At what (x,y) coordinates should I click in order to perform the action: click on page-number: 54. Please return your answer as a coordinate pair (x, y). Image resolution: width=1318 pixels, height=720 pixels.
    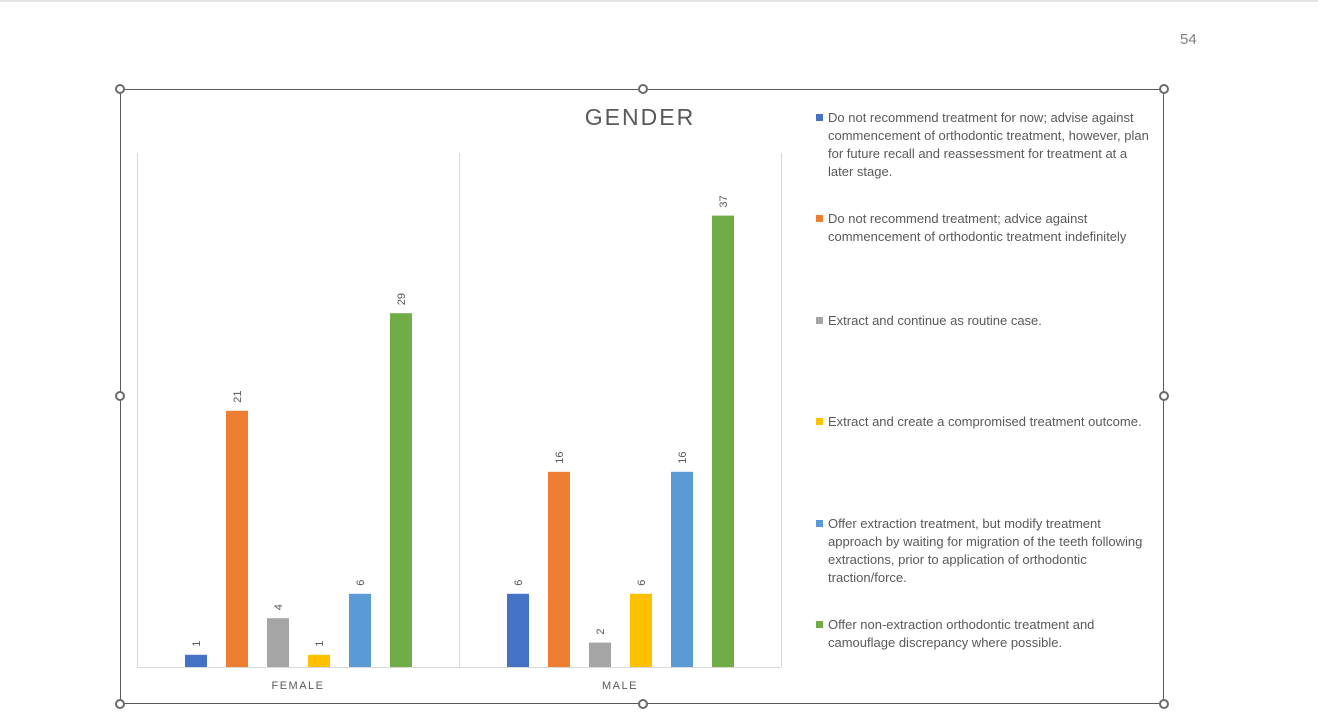
    Looking at the image, I should click on (1188, 39).